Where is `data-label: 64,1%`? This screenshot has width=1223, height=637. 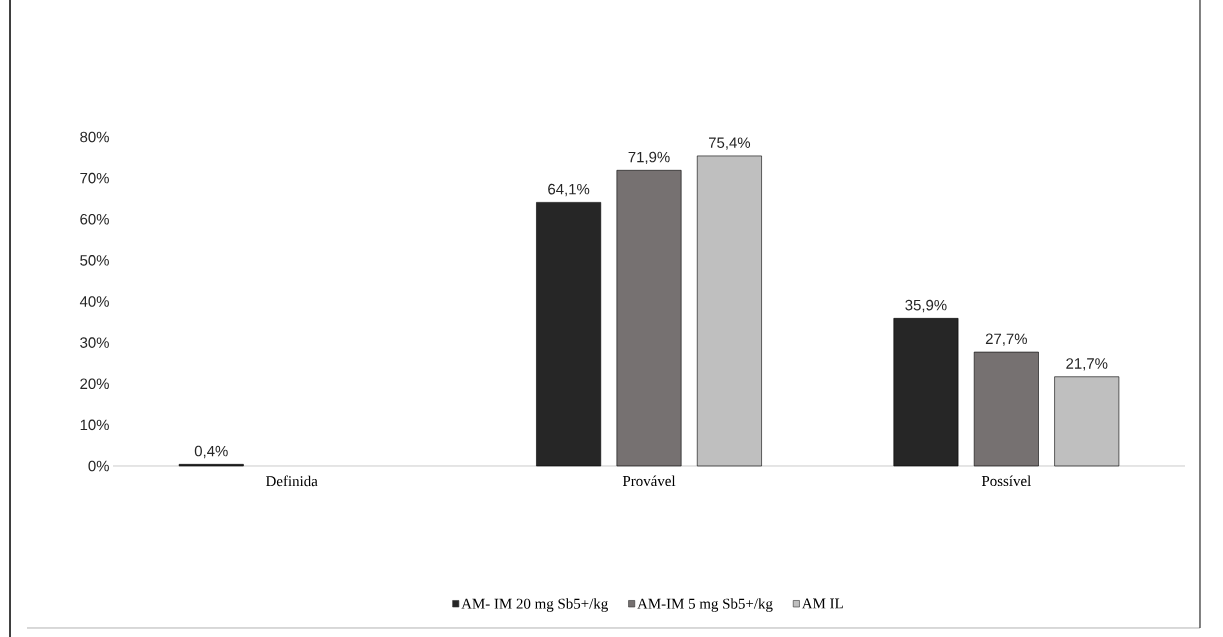 data-label: 64,1% is located at coordinates (569, 190).